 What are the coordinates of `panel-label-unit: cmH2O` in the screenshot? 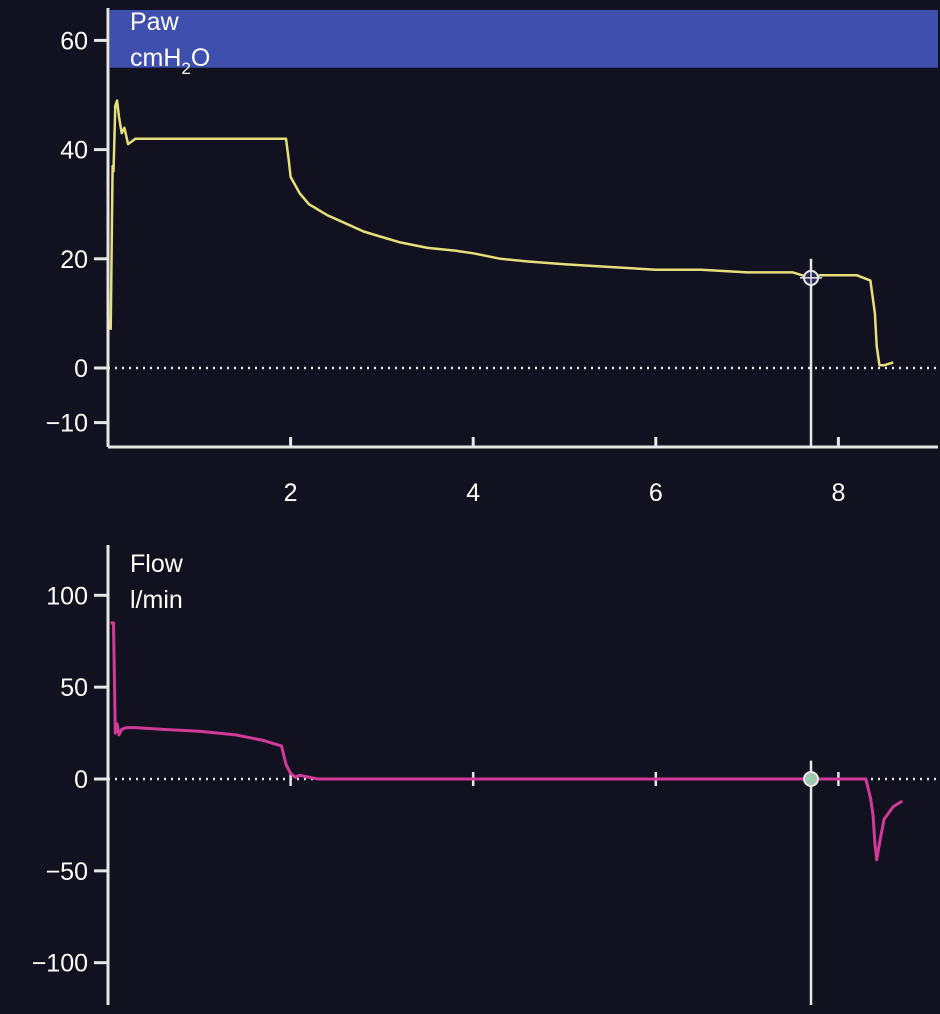 It's located at (170, 61).